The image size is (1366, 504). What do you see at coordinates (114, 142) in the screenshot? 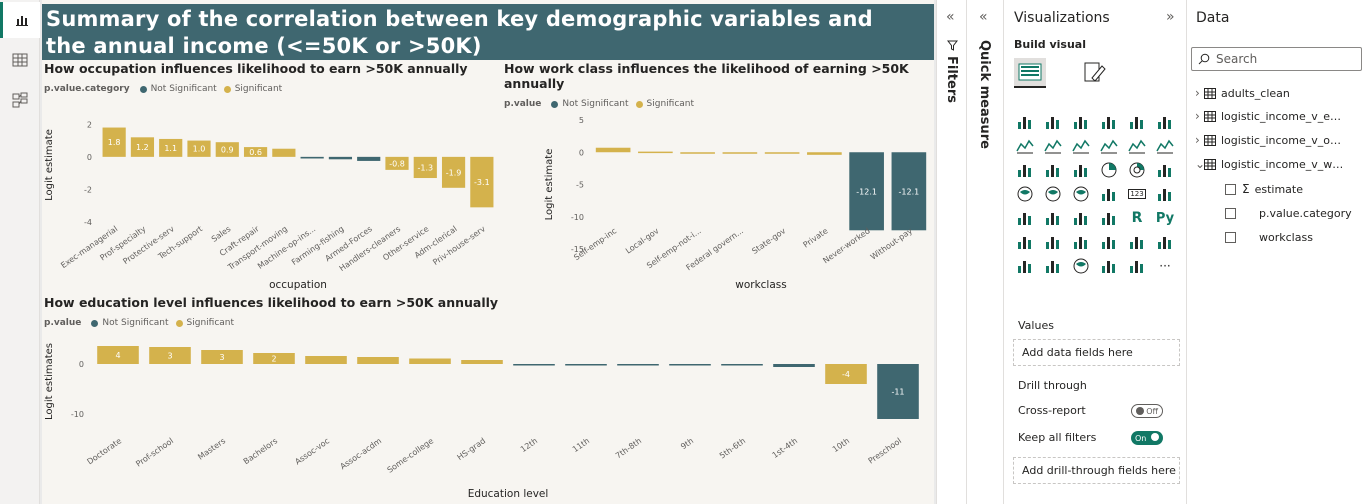
I see `bar-data-label: 1.8` at bounding box center [114, 142].